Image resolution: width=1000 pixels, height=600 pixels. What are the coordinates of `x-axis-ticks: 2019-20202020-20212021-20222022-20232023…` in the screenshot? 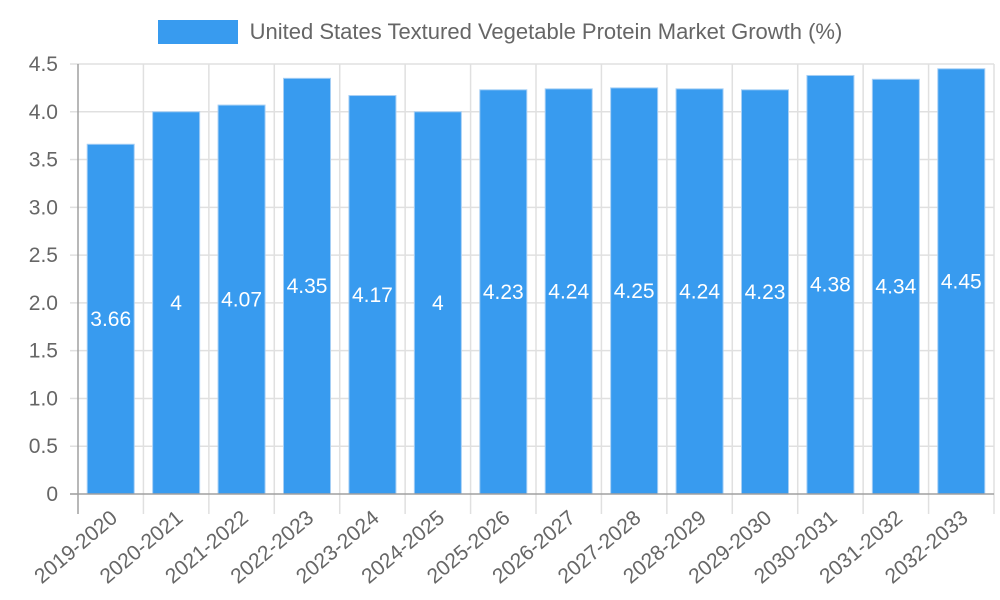 It's located at (501, 547).